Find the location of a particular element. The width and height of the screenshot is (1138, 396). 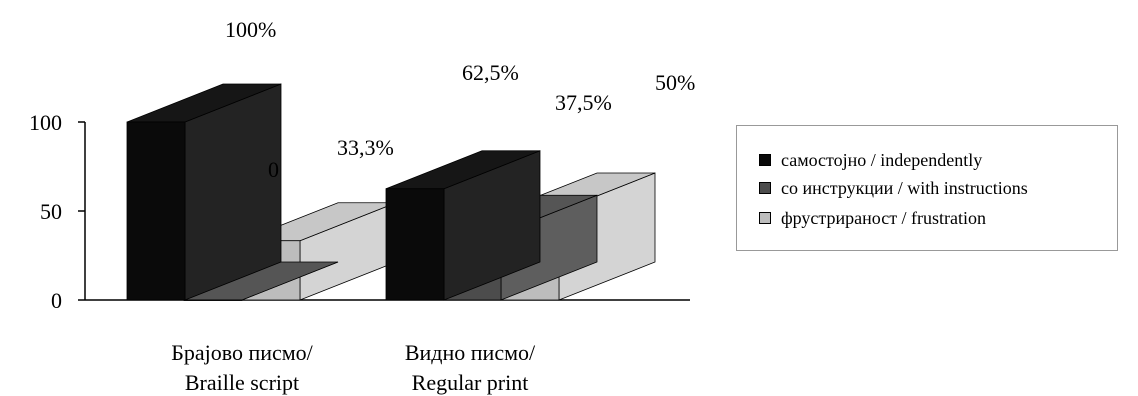

data-label: 62,5% is located at coordinates (490, 72).